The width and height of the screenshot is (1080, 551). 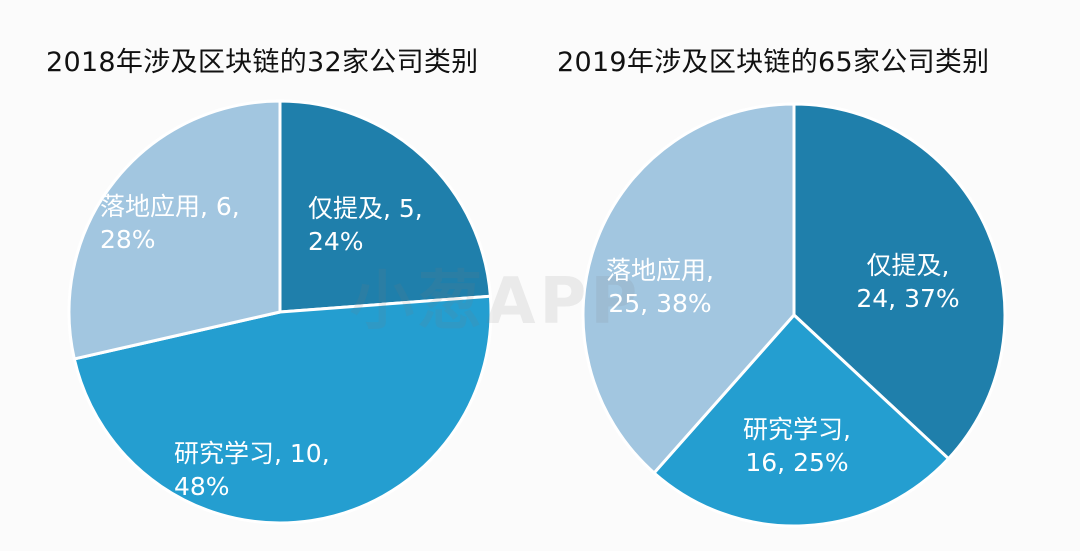 I want to click on chart-title-2019: 2019年涉及区块链的65家公司类别, so click(x=773, y=62).